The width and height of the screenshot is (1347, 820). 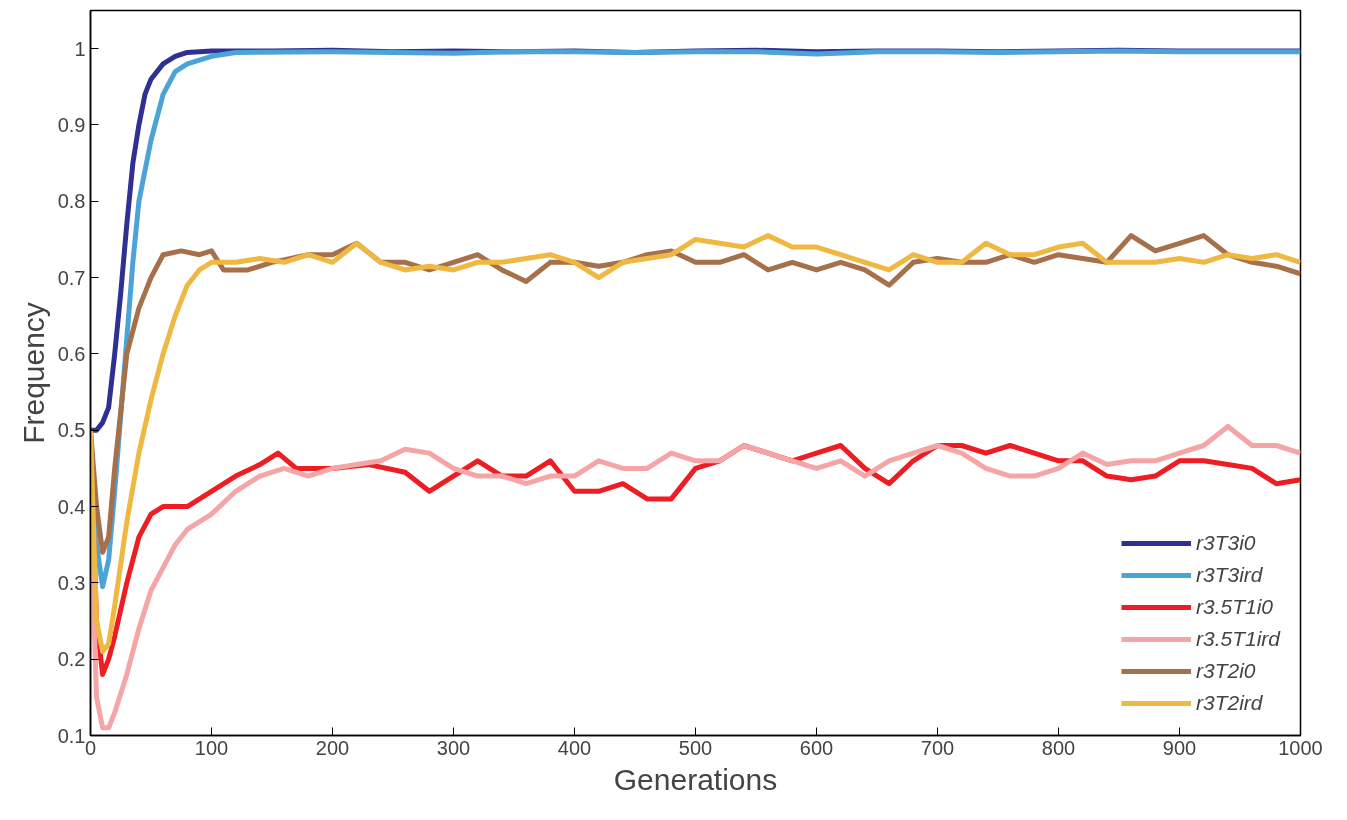 I want to click on y-tick-label: 0.4, so click(x=71, y=506).